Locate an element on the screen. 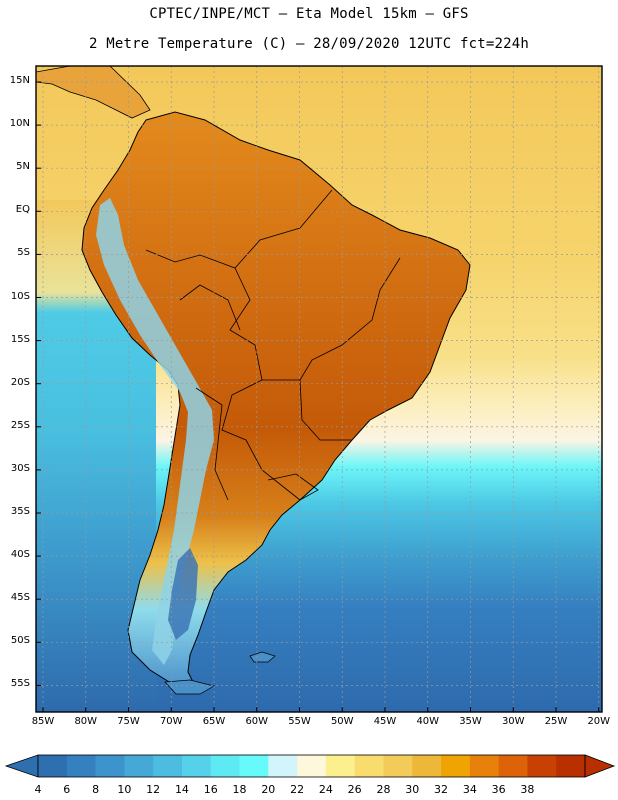 The height and width of the screenshot is (800, 618). lat-label: EQ is located at coordinates (22, 210).